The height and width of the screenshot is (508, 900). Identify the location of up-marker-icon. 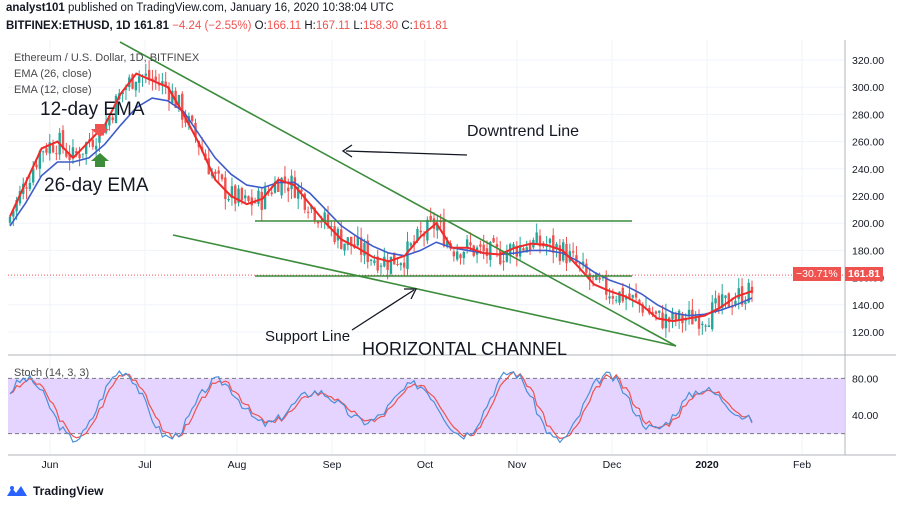
(100, 160).